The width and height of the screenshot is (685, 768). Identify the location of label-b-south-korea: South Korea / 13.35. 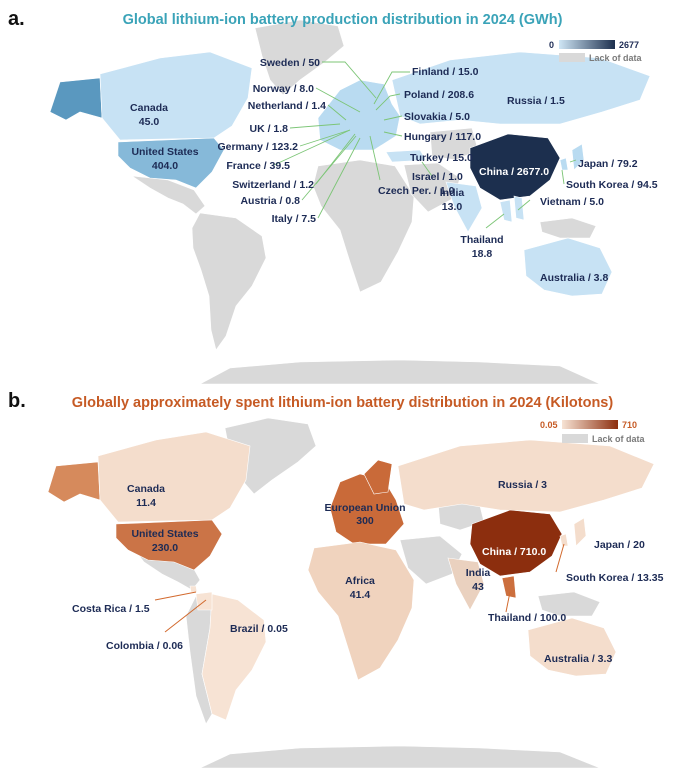
(615, 578).